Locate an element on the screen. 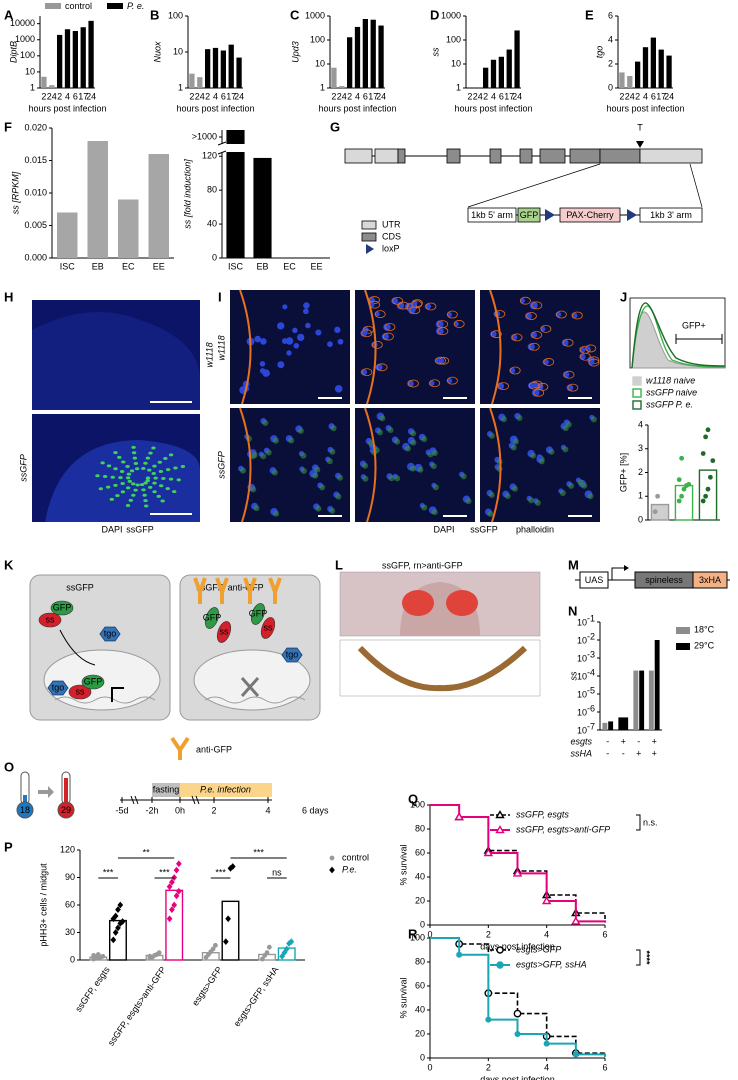 The height and width of the screenshot is (1080, 738). x-tick-label: 24 is located at coordinates (239, 96).